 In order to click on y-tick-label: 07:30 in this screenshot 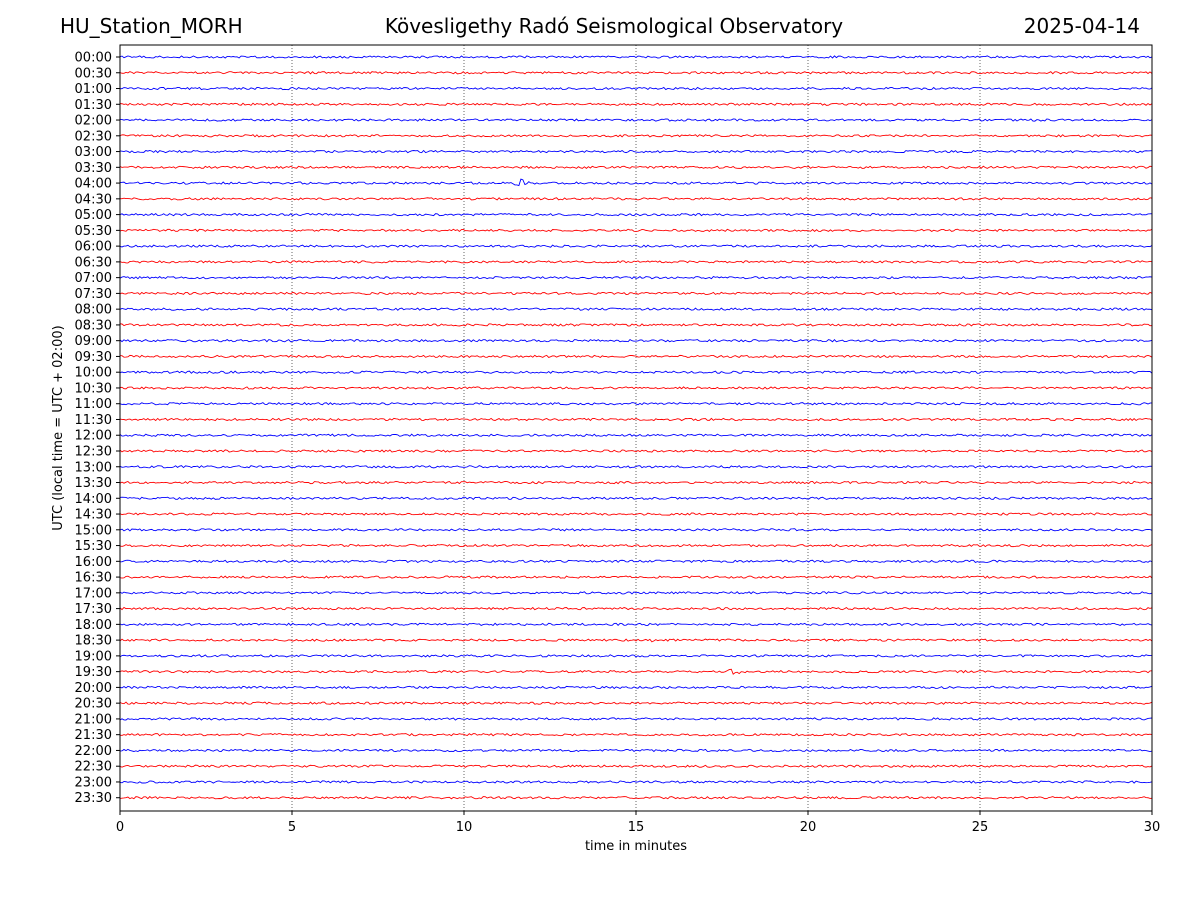, I will do `click(93, 294)`.